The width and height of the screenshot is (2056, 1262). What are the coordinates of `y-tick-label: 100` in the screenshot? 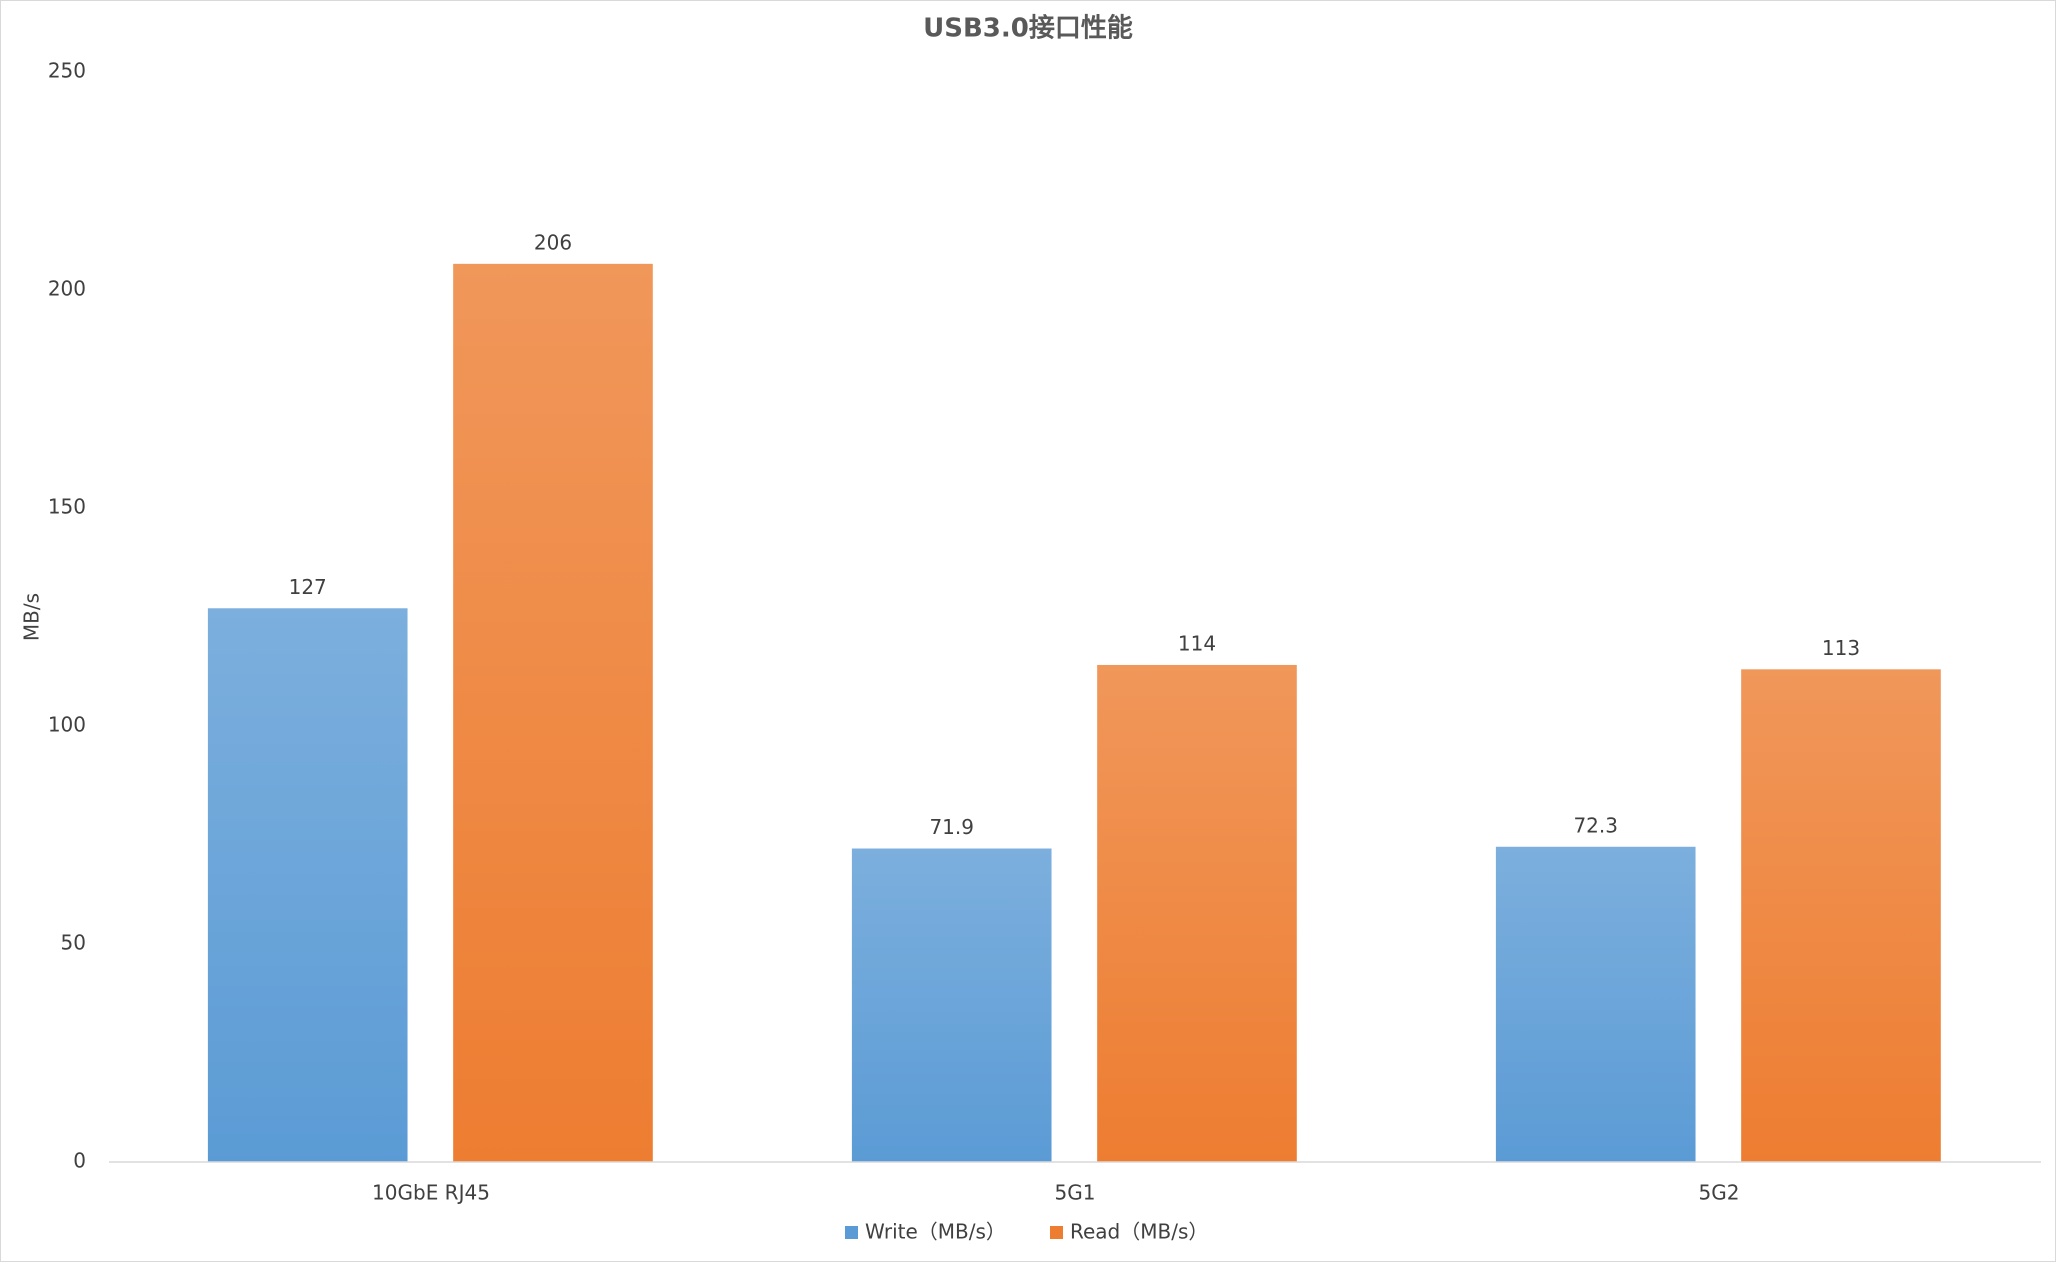 It's located at (67, 725).